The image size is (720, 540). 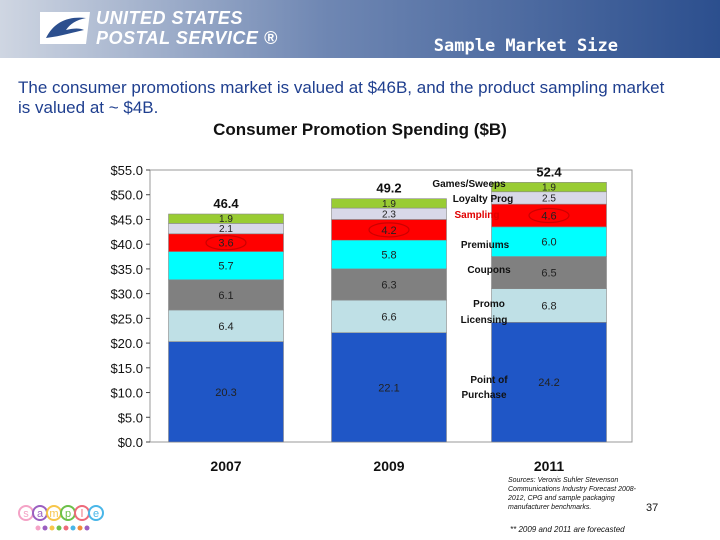 What do you see at coordinates (485, 245) in the screenshot?
I see `legend-premiums: Premiums` at bounding box center [485, 245].